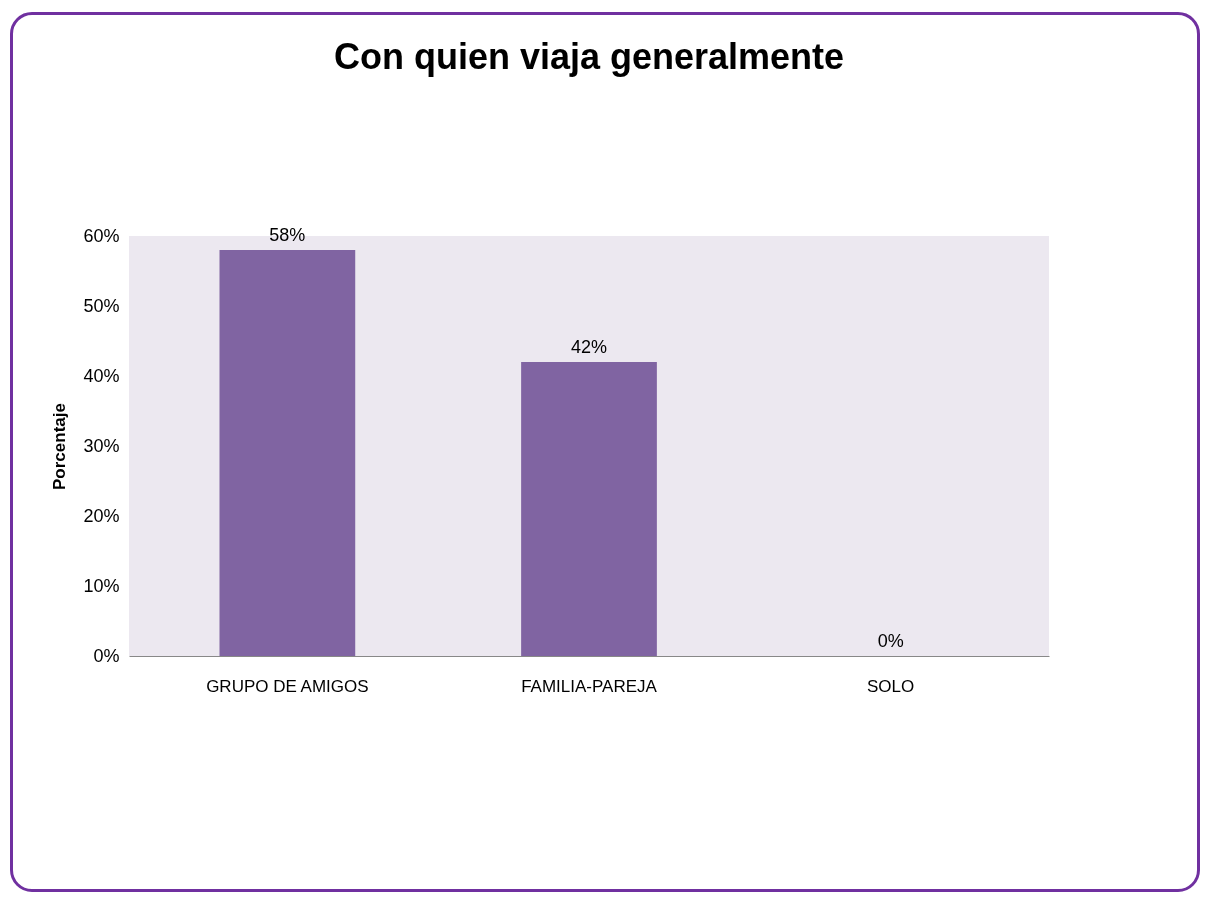  Describe the element at coordinates (101, 585) in the screenshot. I see `y-tick-label: 10%` at that location.